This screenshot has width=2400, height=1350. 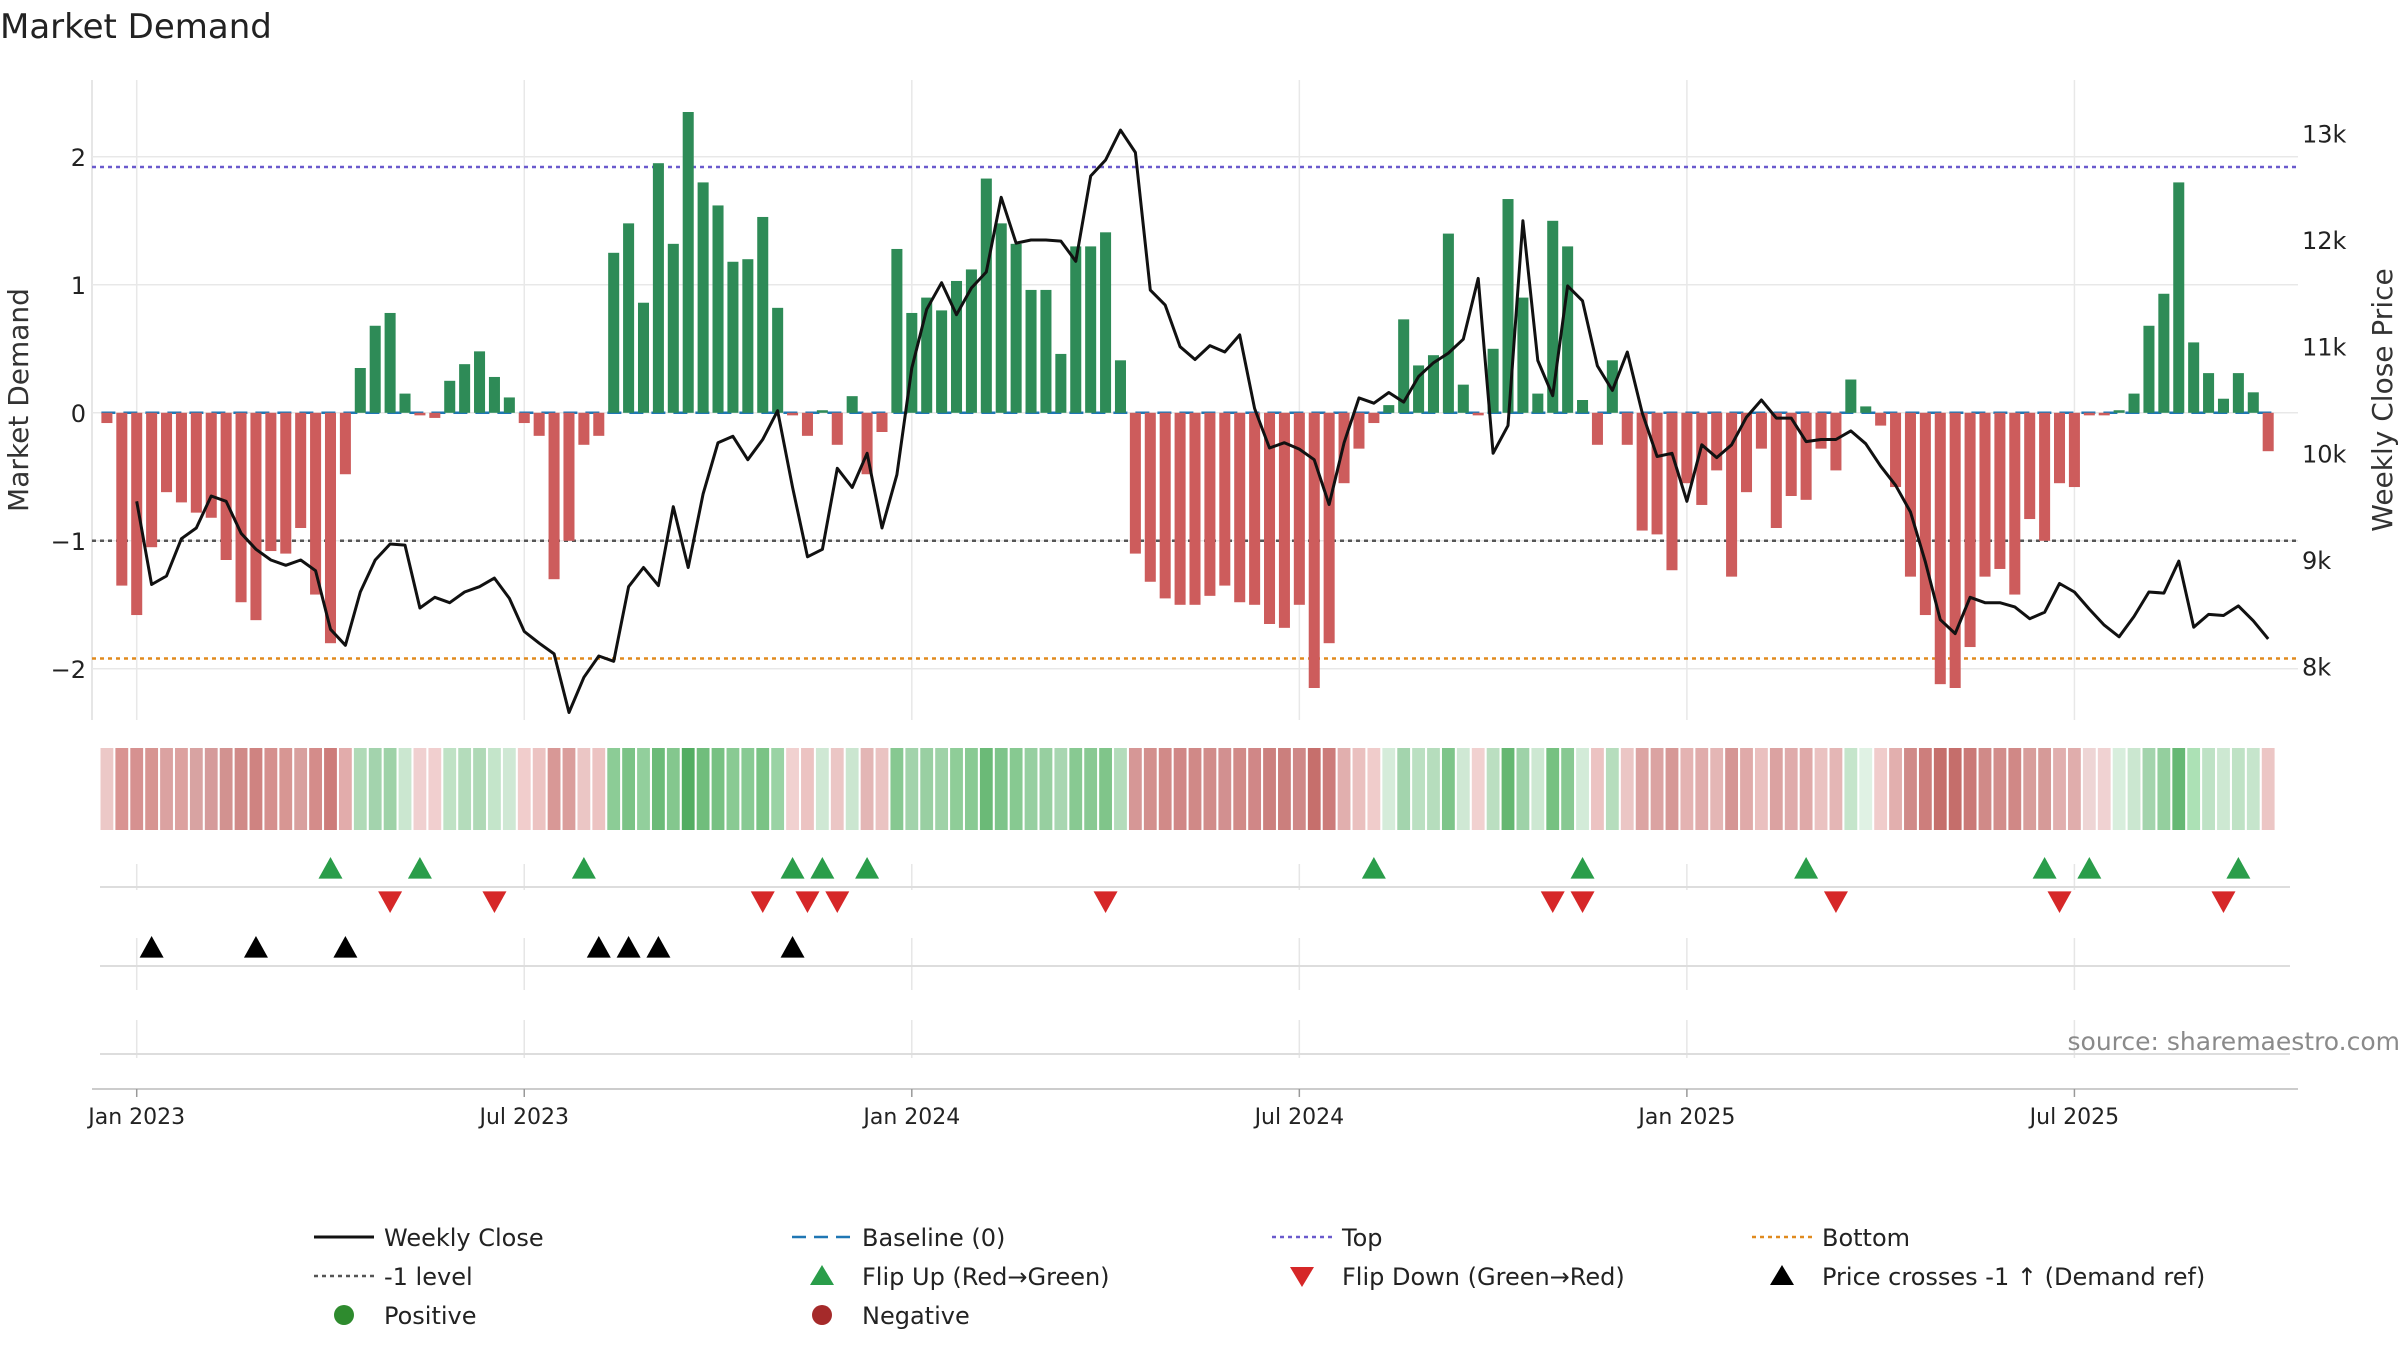 I want to click on legend-item: Baseline (0), so click(x=898, y=1238).